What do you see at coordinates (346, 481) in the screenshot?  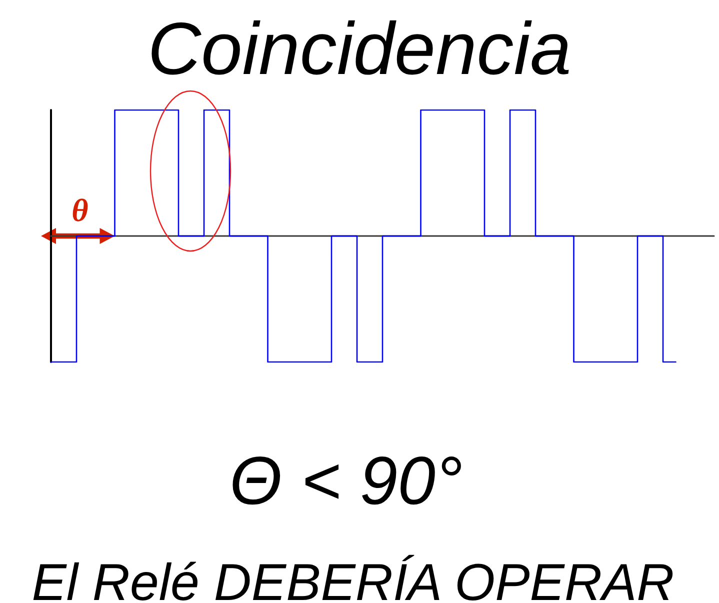 I see `text: Θ < 90°` at bounding box center [346, 481].